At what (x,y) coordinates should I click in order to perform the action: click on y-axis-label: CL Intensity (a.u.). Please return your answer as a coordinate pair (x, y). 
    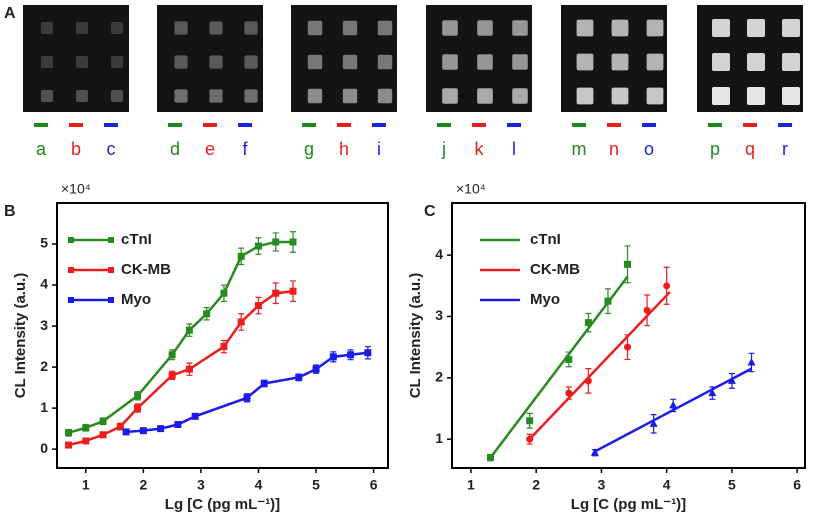
    Looking at the image, I should click on (20, 336).